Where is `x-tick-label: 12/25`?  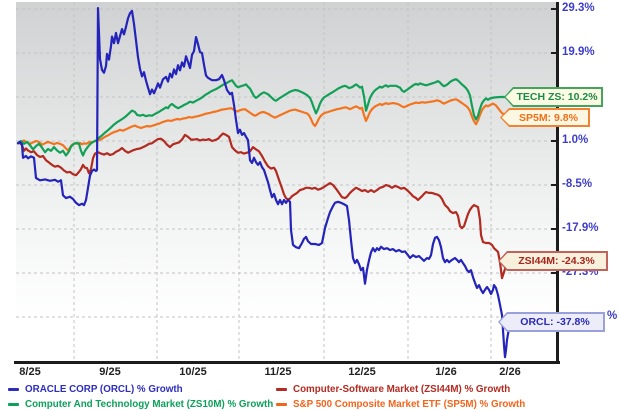
x-tick-label: 12/25 is located at coordinates (362, 372).